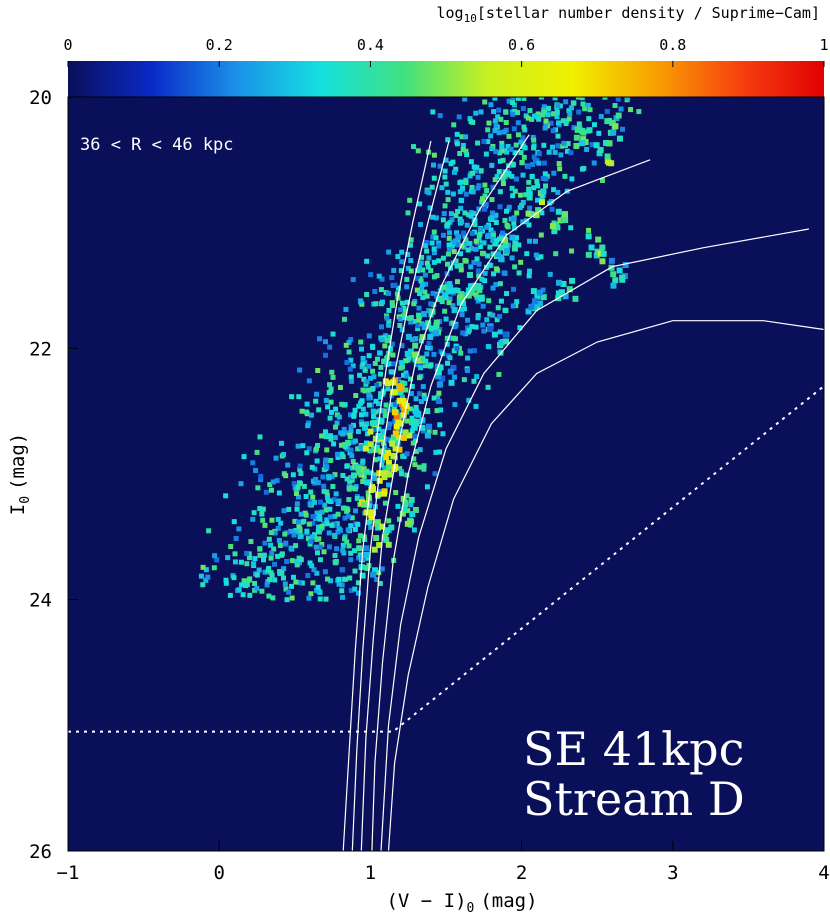 This screenshot has height=916, width=830. Describe the element at coordinates (823, 873) in the screenshot. I see `x-tick-label: 4` at that location.